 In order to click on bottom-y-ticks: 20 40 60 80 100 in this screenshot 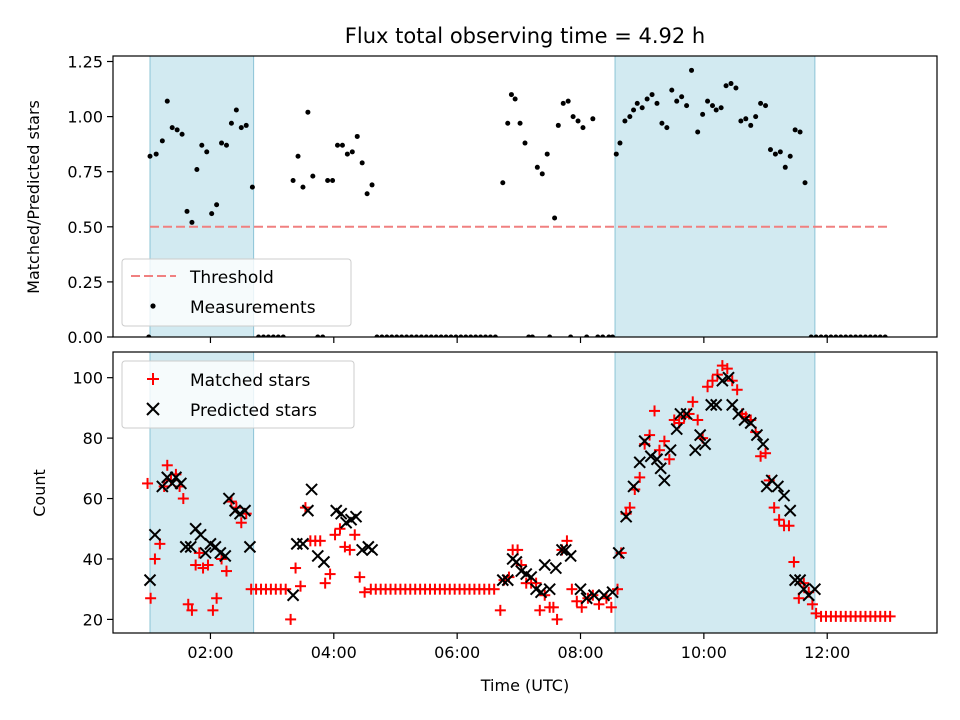, I will do `click(92, 499)`.